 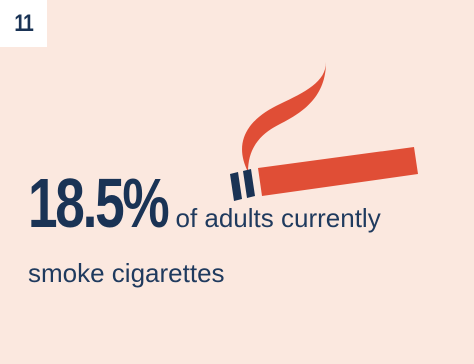 I want to click on statistic-description-line-2: smoke cigarettes, so click(x=126, y=273).